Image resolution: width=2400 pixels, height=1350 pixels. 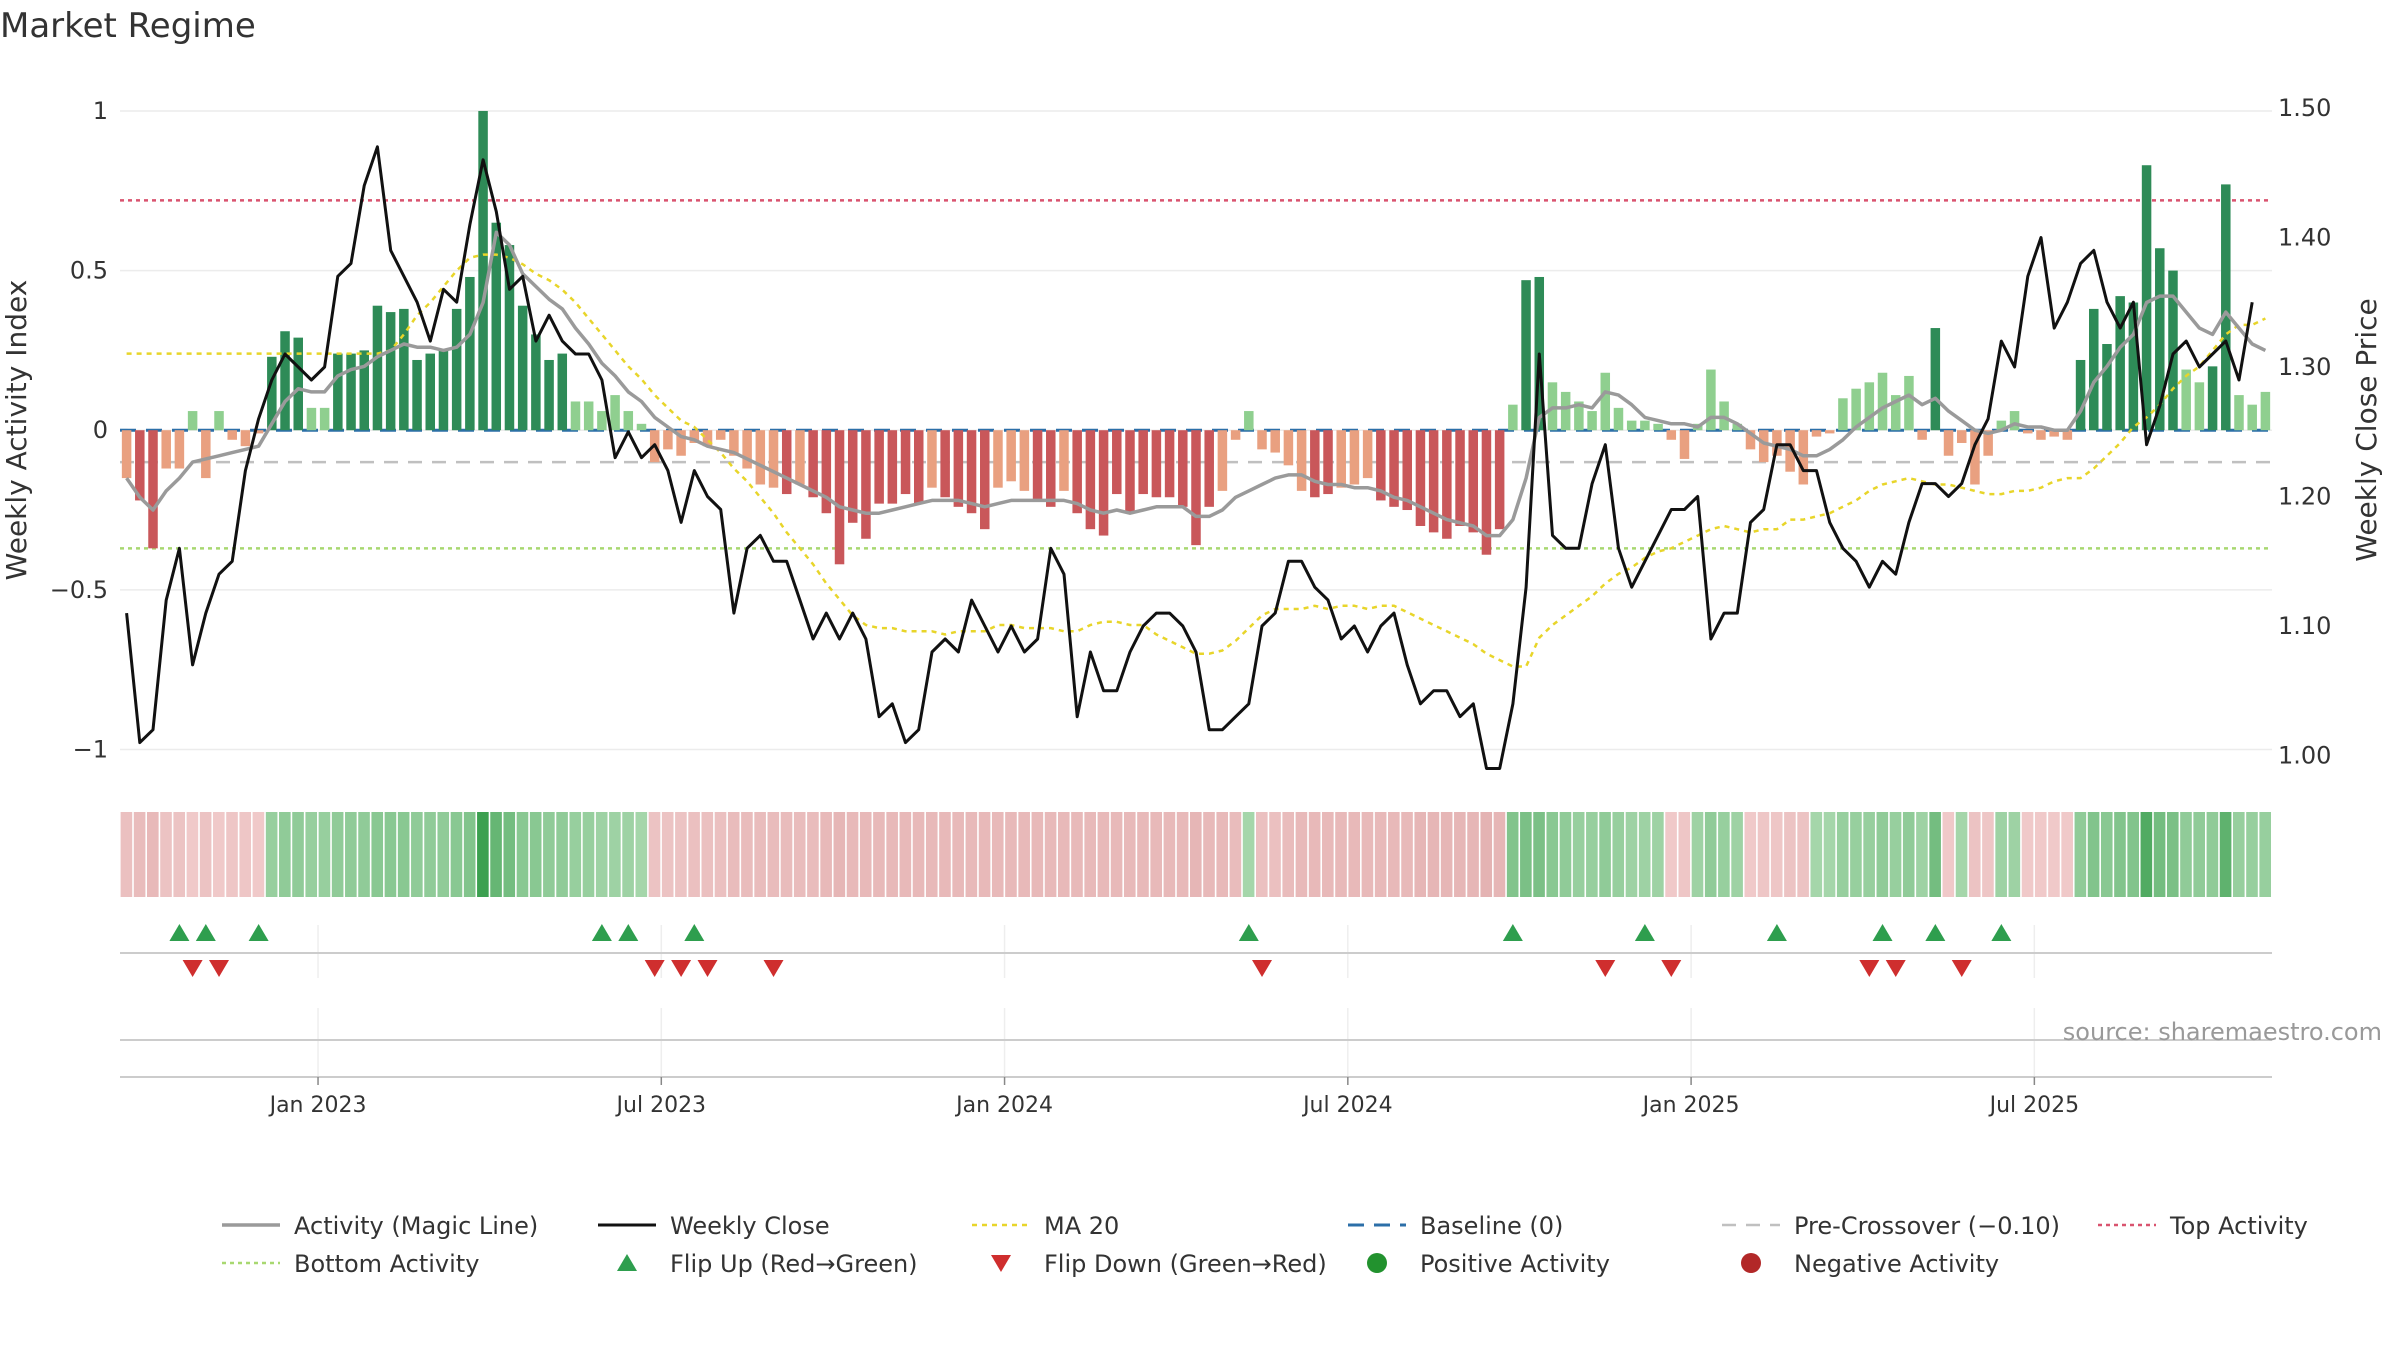 I want to click on legend-item-precross: Pre-Crossover (−0.10), so click(x=1891, y=1226).